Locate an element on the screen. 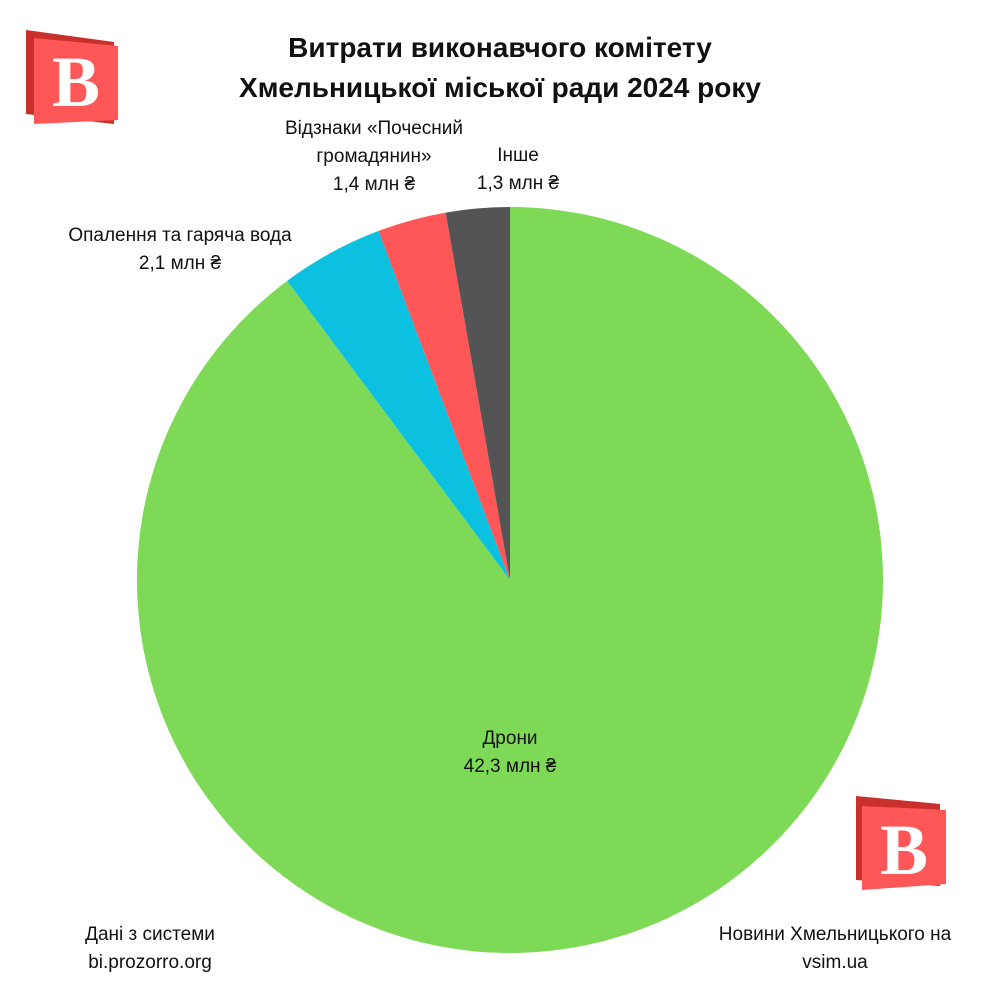  credit: Новини Хмельницького на vsim.ua is located at coordinates (835, 948).